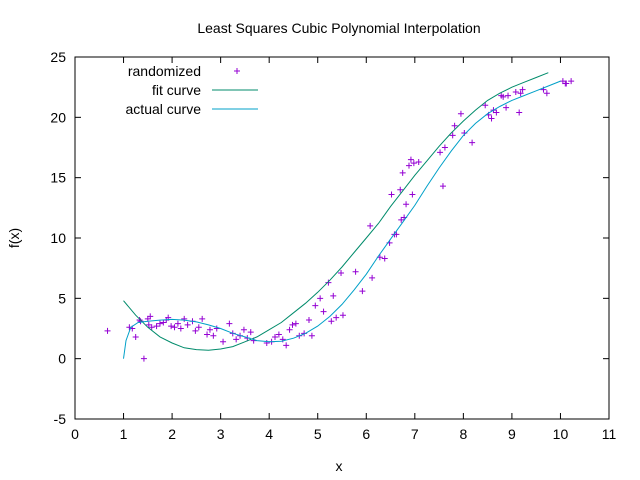 This screenshot has width=640, height=480. What do you see at coordinates (124, 434) in the screenshot?
I see `x-tick-label: 1` at bounding box center [124, 434].